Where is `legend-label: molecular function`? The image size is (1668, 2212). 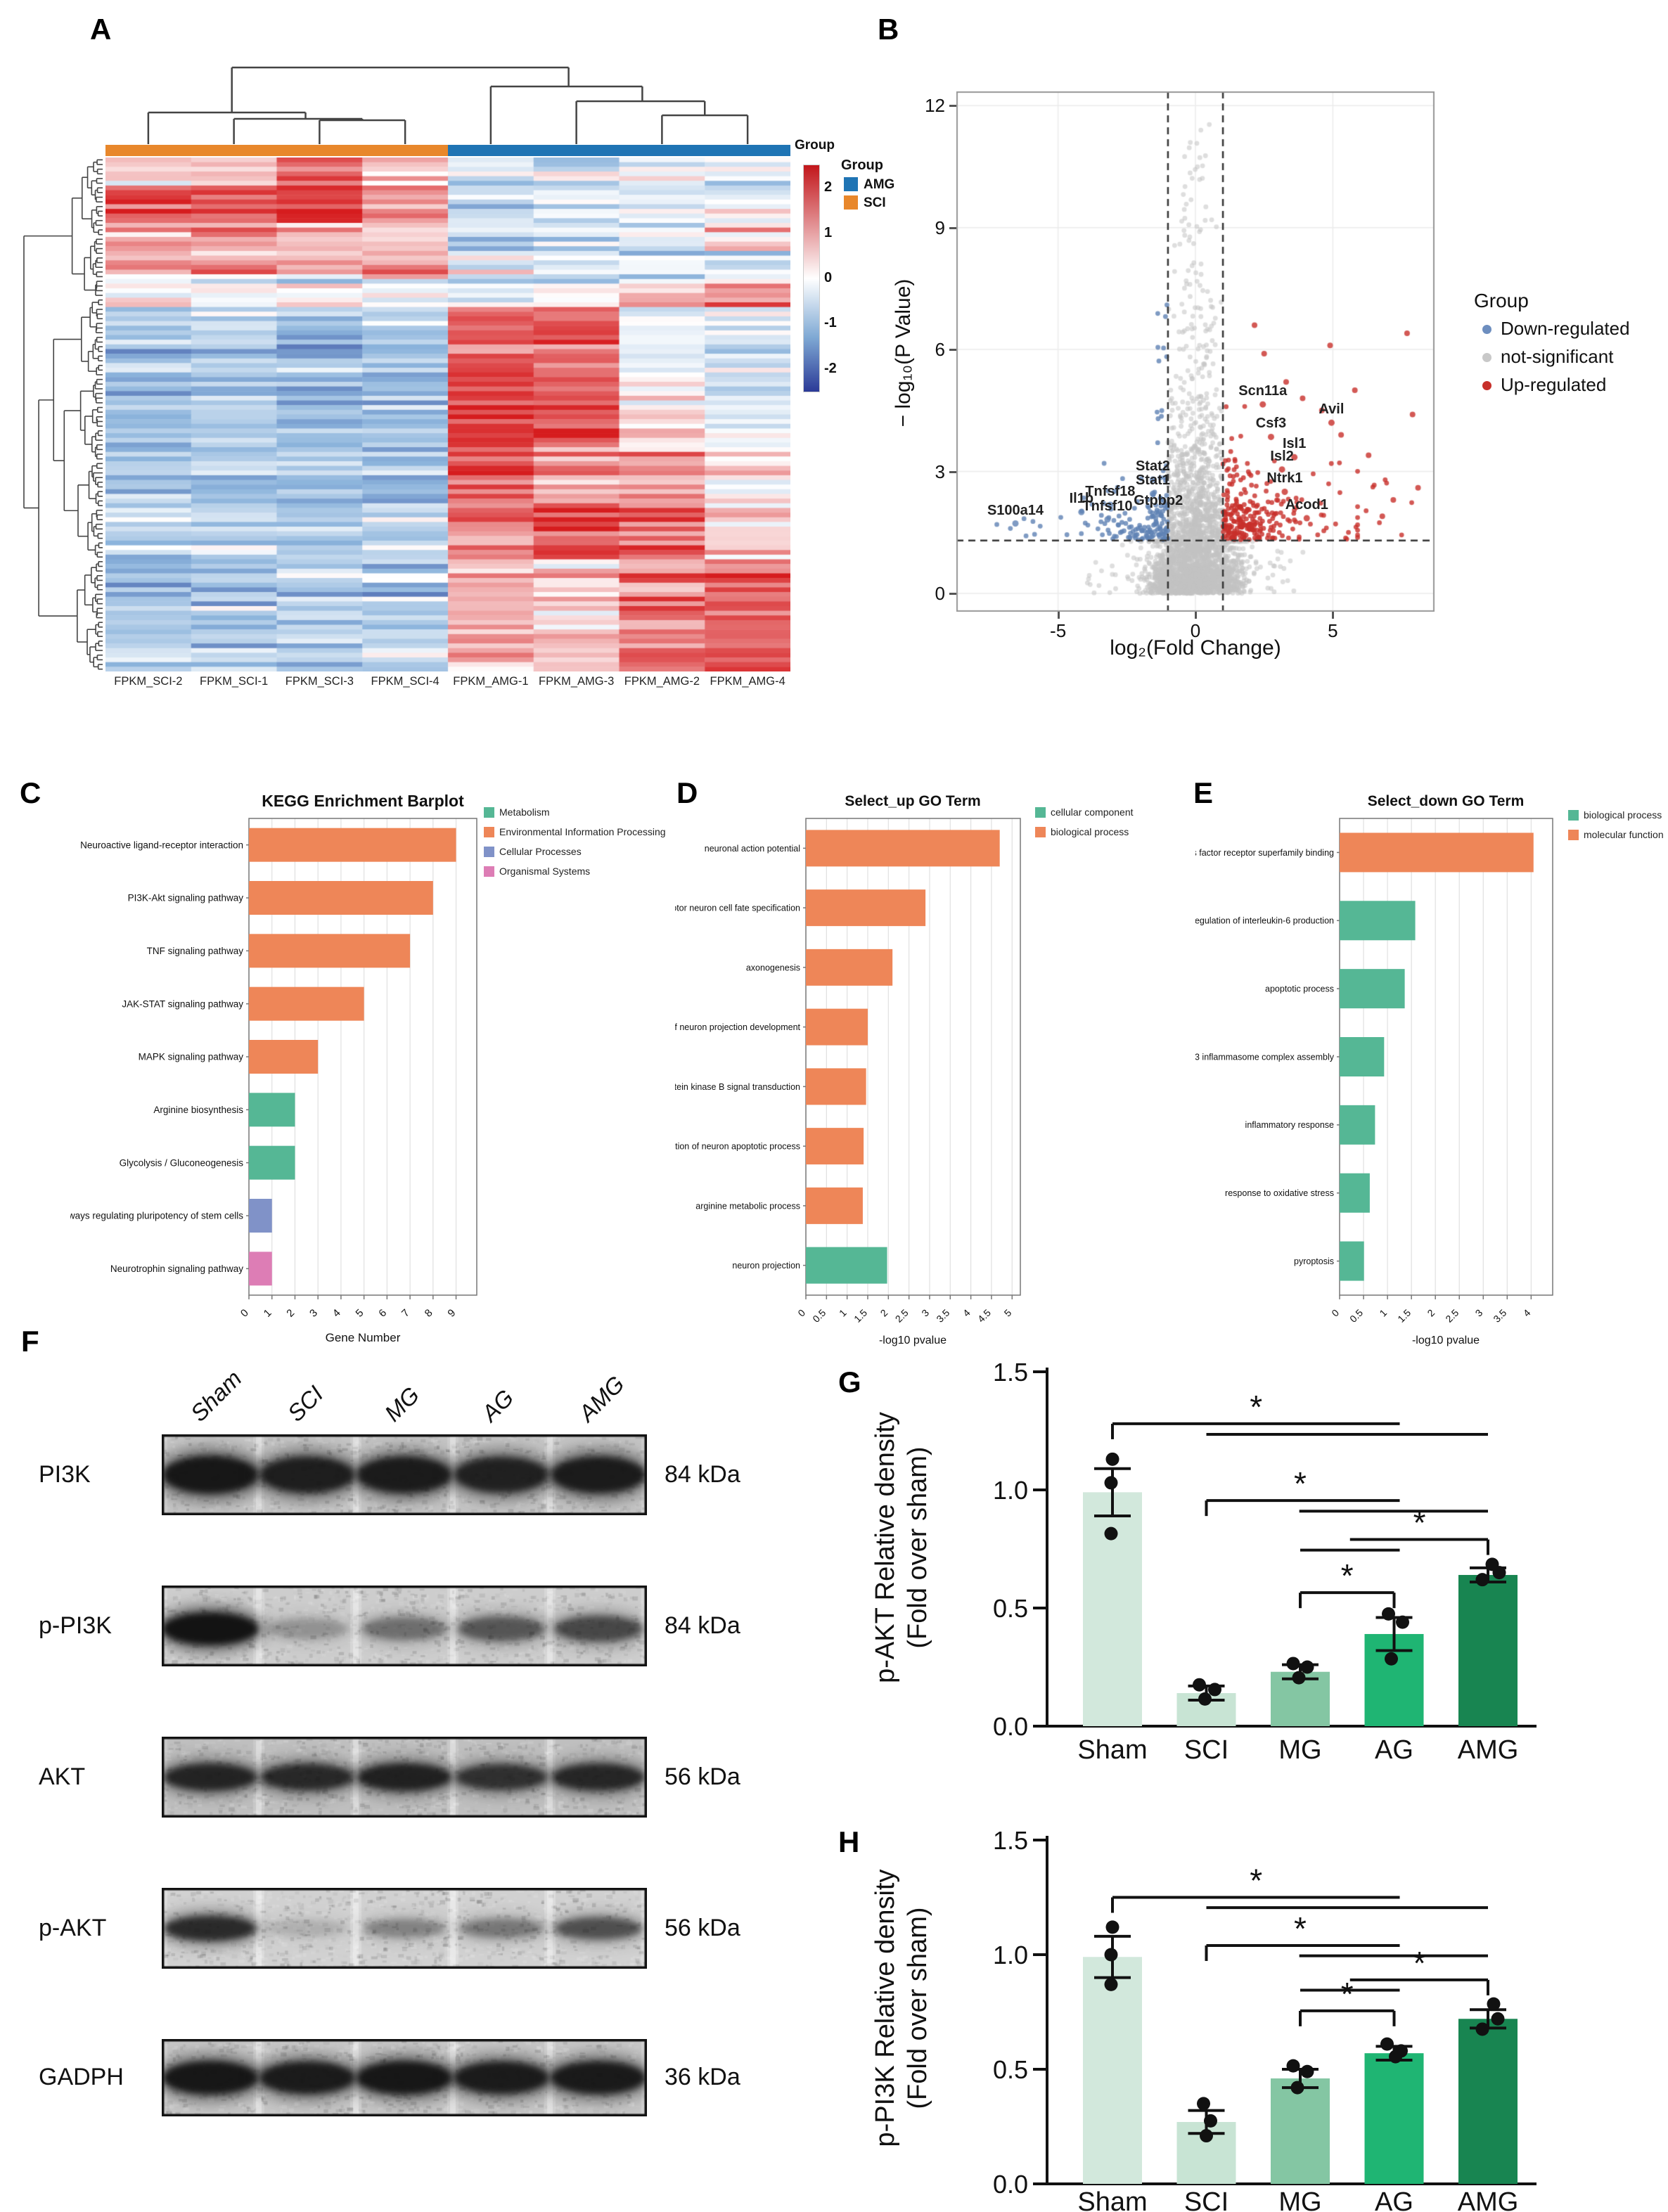
legend-label: molecular function is located at coordinates (1624, 835).